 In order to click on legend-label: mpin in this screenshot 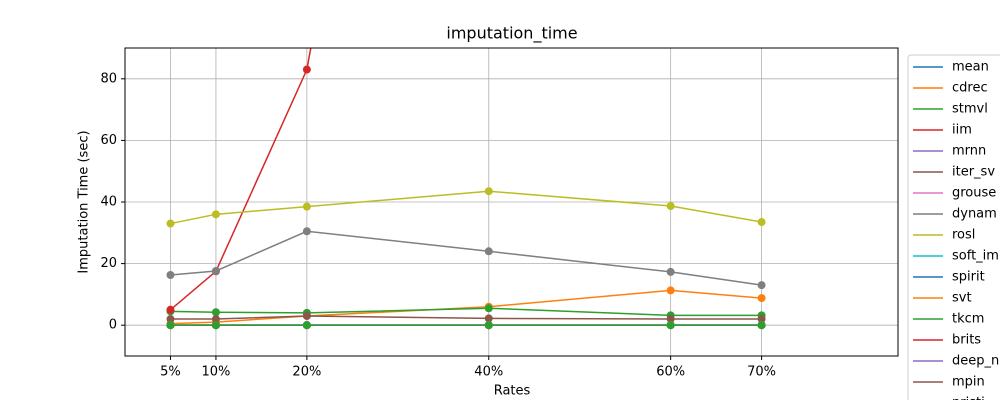, I will do `click(968, 382)`.